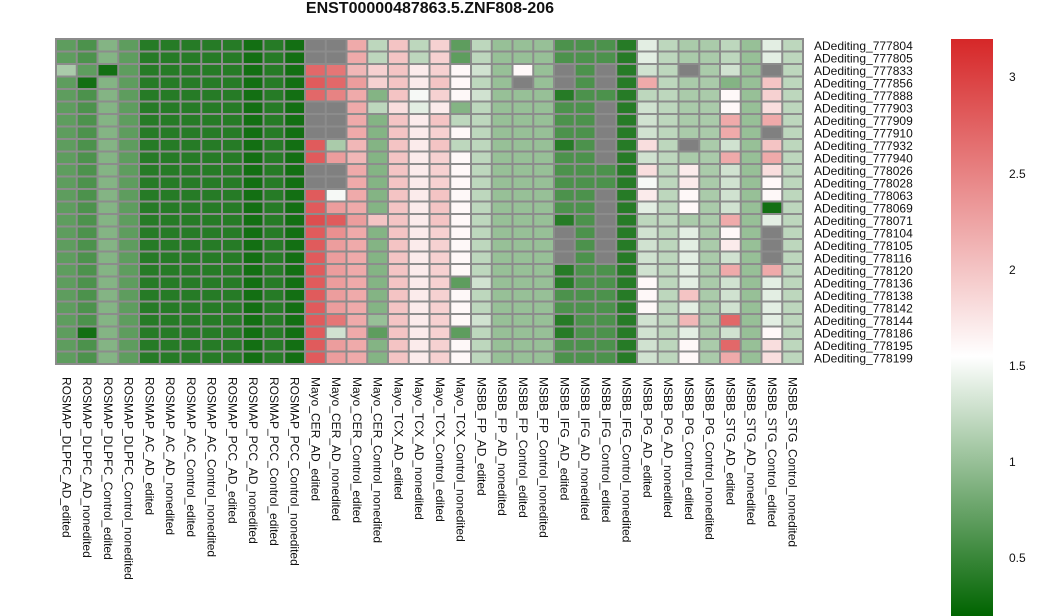 This screenshot has width=1059, height=616. What do you see at coordinates (191, 457) in the screenshot?
I see `column-label: ROSMAP_AC_Control_edited` at bounding box center [191, 457].